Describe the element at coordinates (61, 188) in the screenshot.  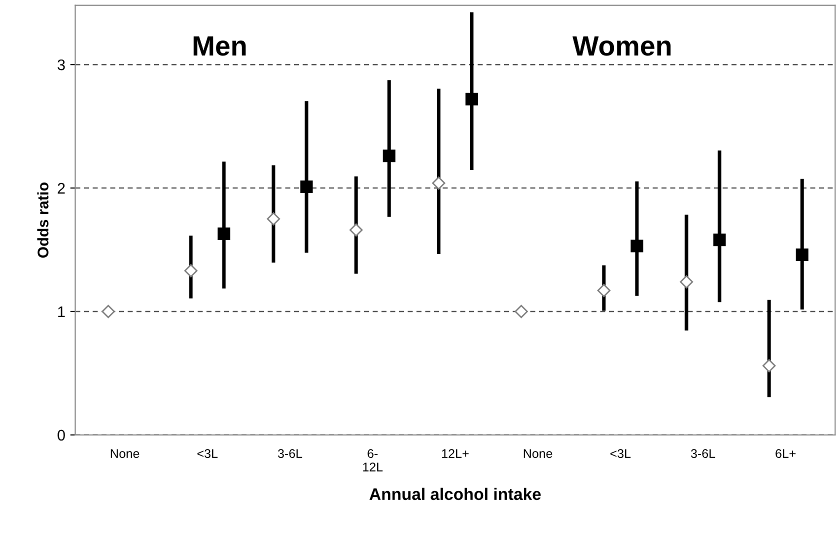
I see `y-tick-label: 2` at that location.